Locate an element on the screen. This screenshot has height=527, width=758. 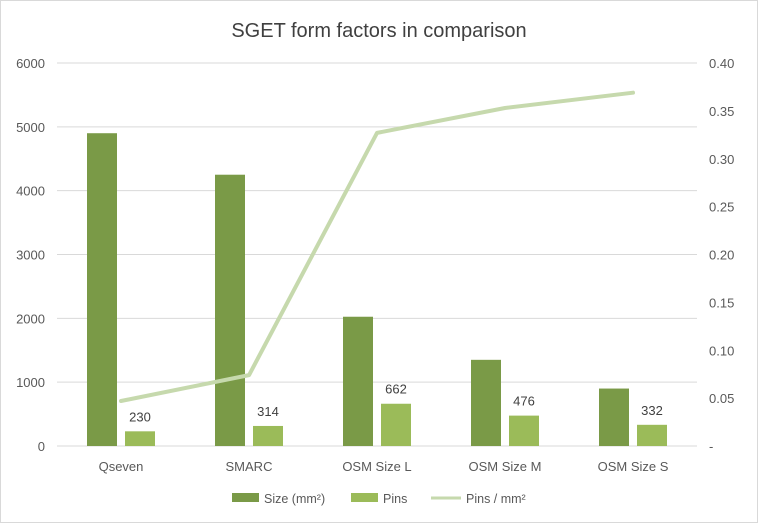
y-right-tick-label: 0.20 is located at coordinates (721, 255).